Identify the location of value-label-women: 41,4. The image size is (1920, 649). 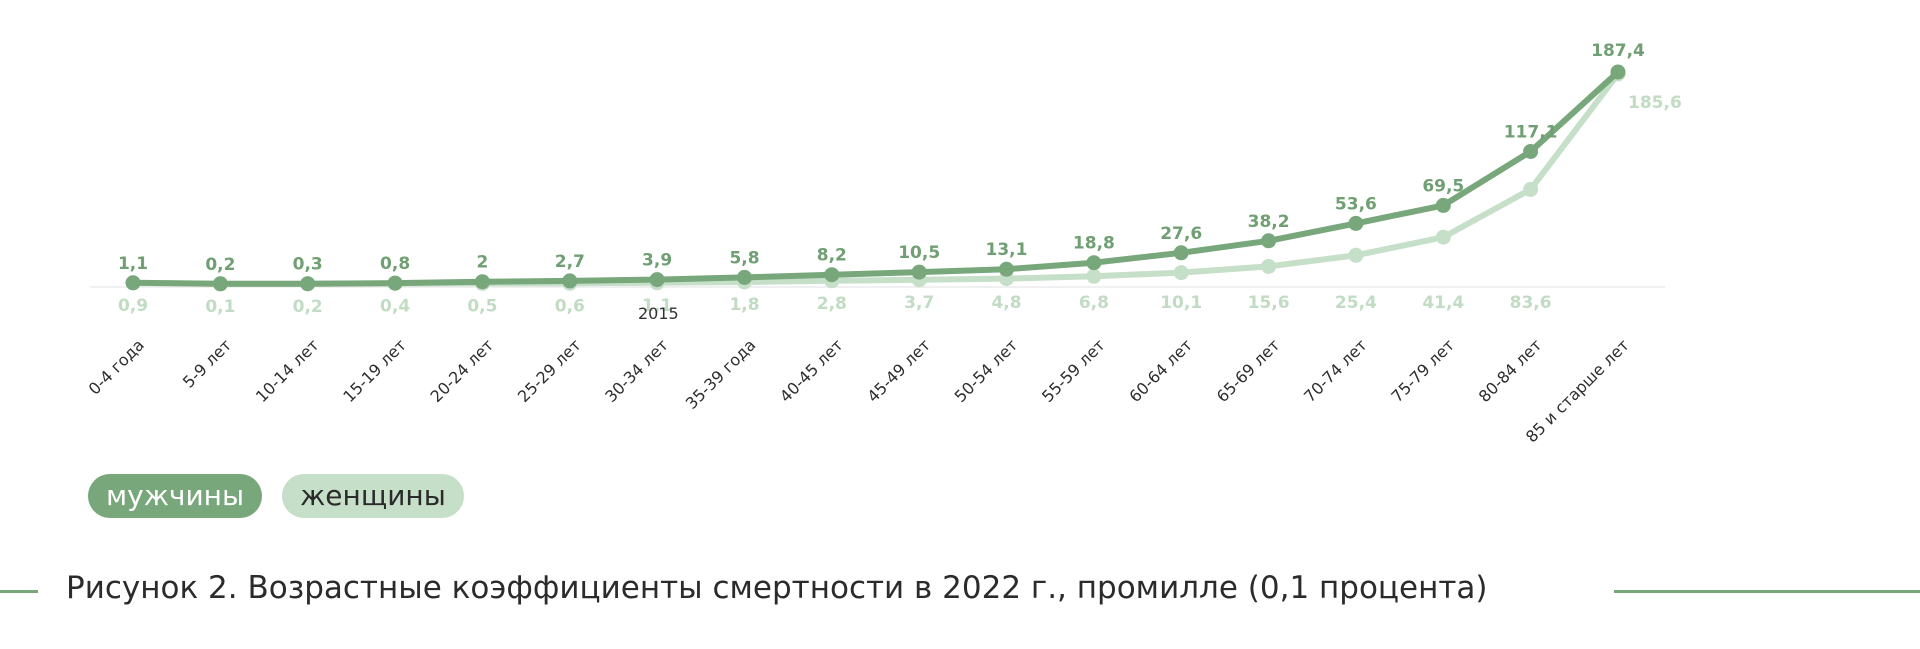
(1443, 303).